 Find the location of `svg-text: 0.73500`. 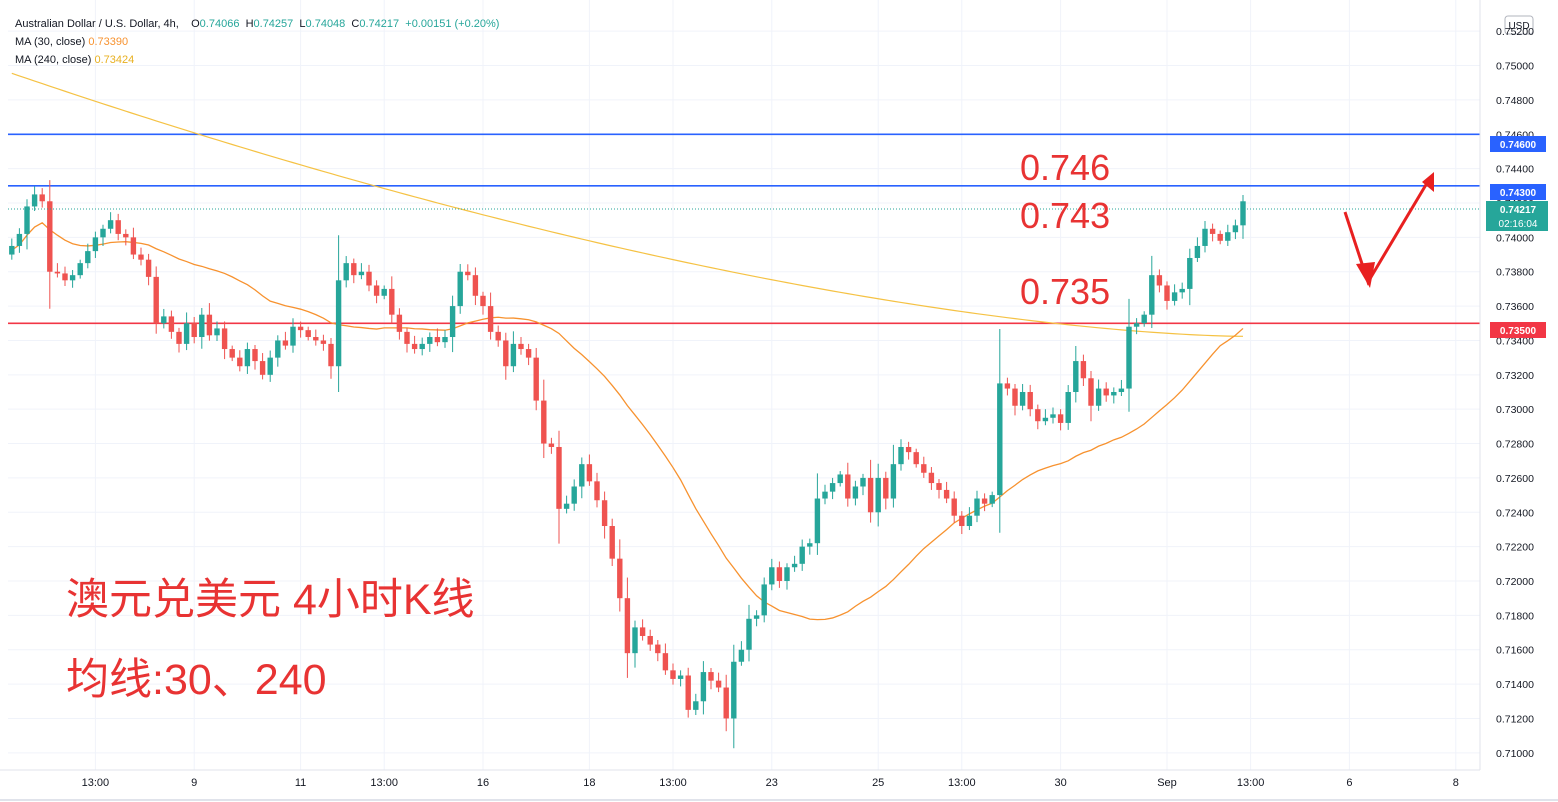

svg-text: 0.73500 is located at coordinates (1518, 331).